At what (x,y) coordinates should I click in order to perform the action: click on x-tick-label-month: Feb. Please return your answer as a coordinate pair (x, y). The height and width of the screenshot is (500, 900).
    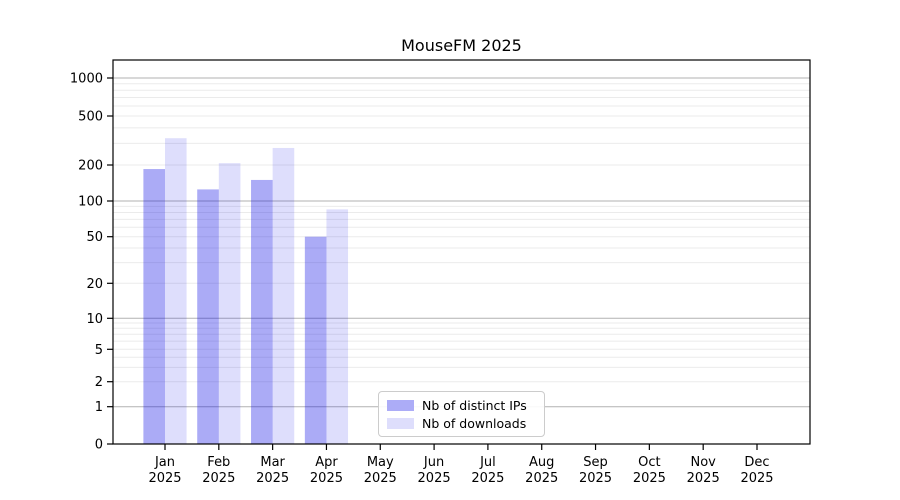
    Looking at the image, I should click on (218, 462).